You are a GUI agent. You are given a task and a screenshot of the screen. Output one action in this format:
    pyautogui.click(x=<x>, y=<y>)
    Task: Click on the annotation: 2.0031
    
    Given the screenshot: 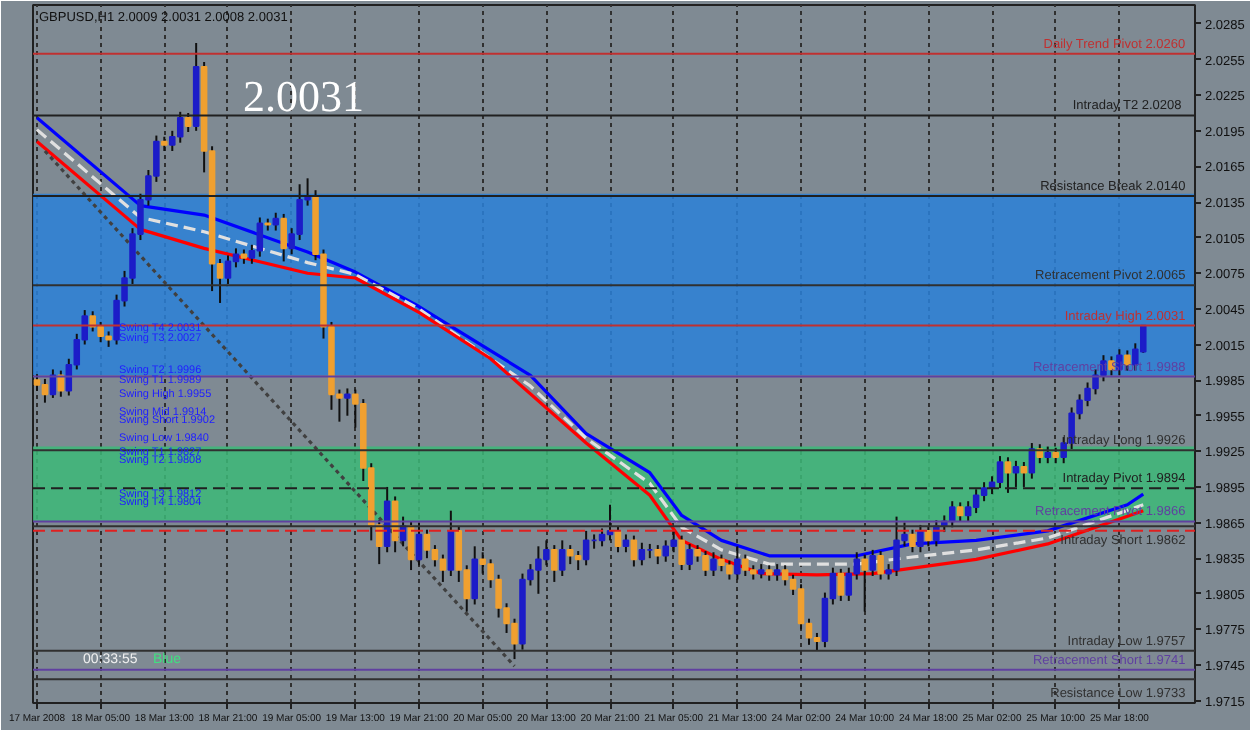 What is the action you would take?
    pyautogui.click(x=303, y=96)
    